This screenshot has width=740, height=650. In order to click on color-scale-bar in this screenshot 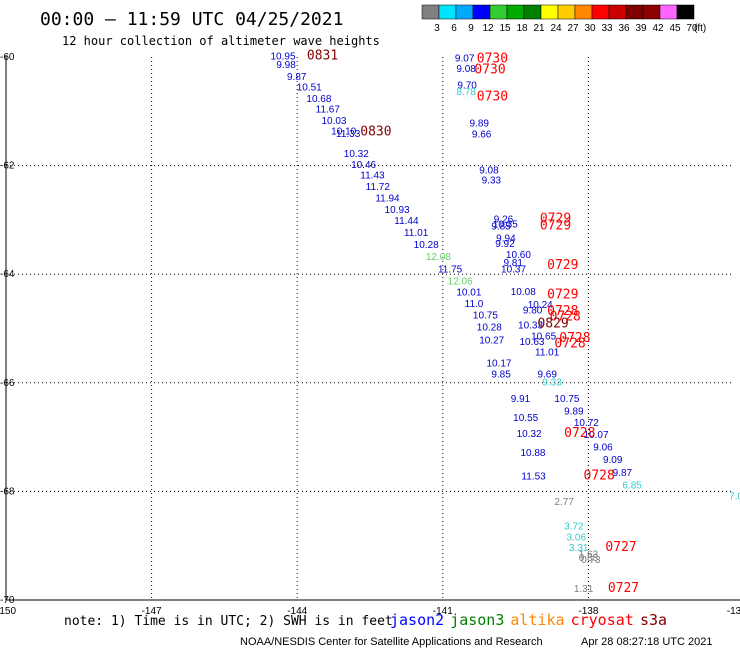, I will do `click(558, 12)`.